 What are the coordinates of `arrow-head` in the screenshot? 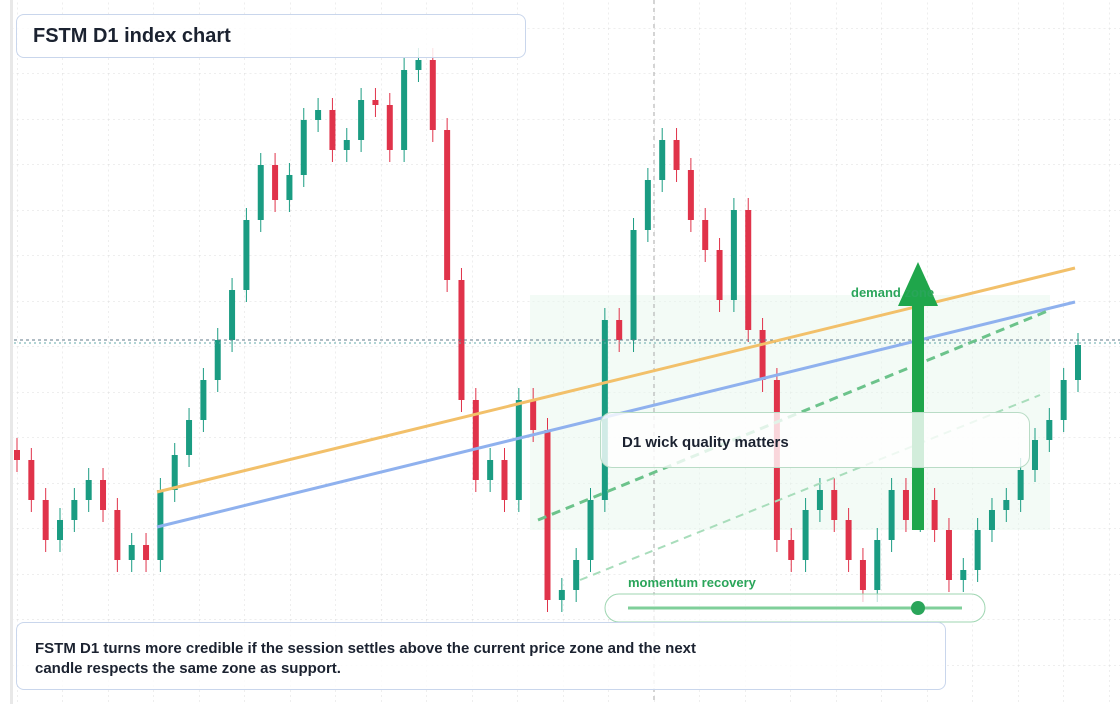 It's located at (918, 284).